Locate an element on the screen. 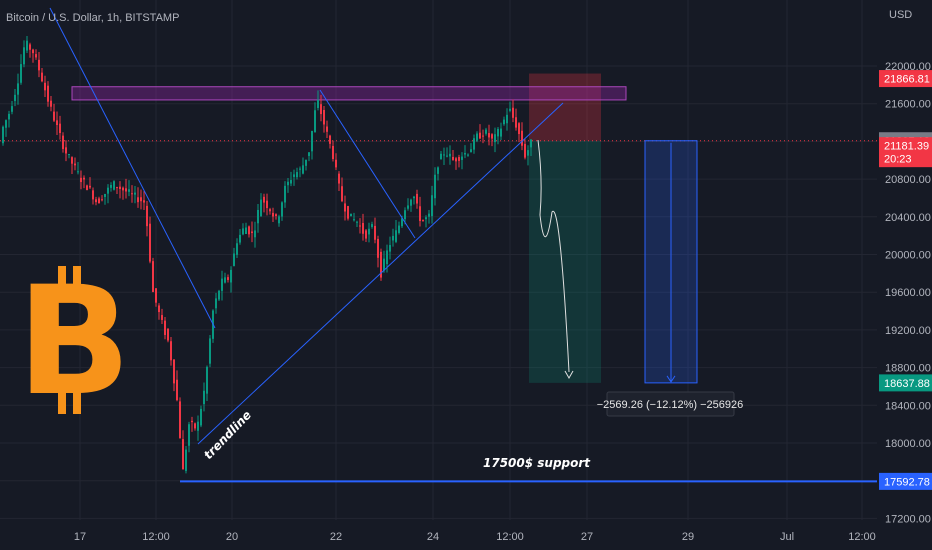  downtrend-line is located at coordinates (132, 168).